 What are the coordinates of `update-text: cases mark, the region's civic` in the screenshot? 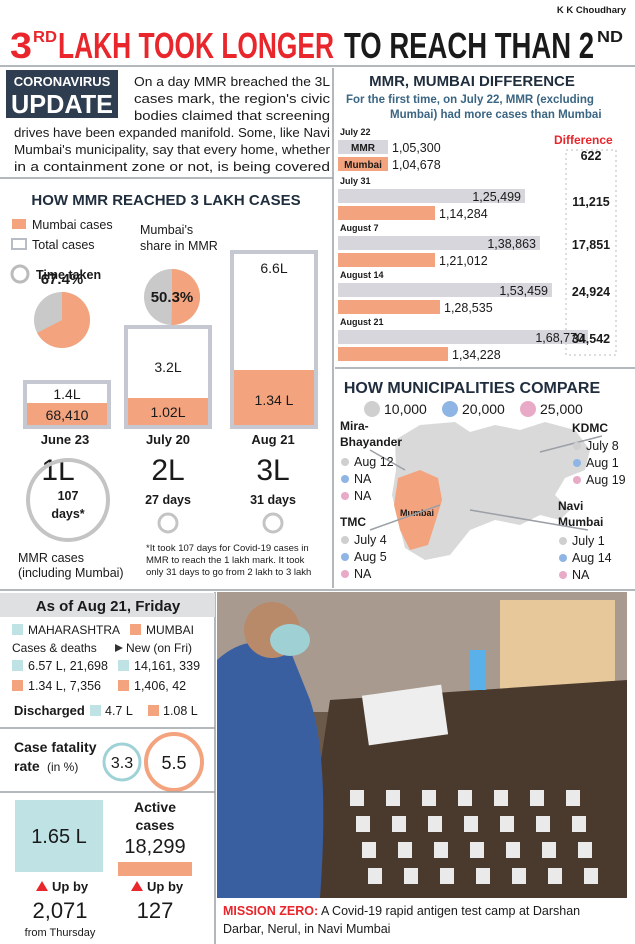 It's located at (232, 99).